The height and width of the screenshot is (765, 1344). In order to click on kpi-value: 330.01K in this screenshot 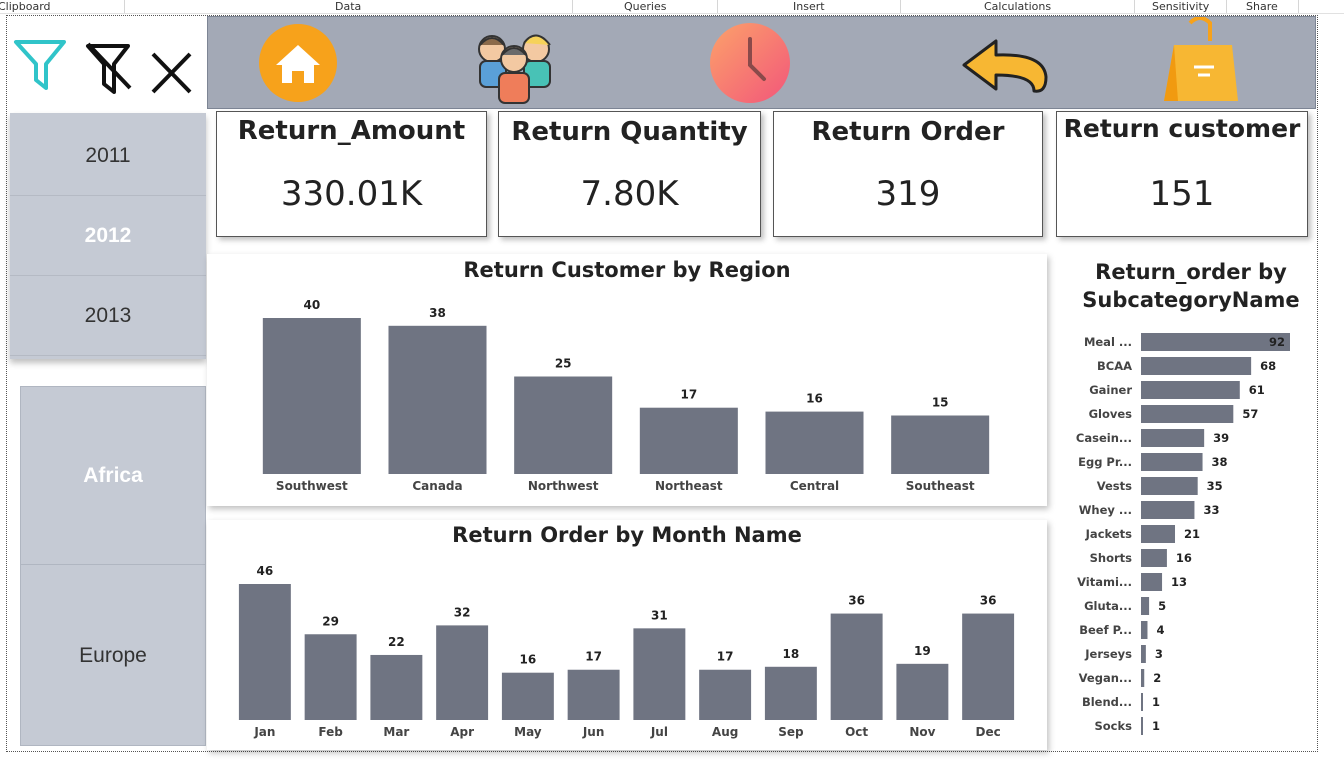, I will do `click(351, 194)`.